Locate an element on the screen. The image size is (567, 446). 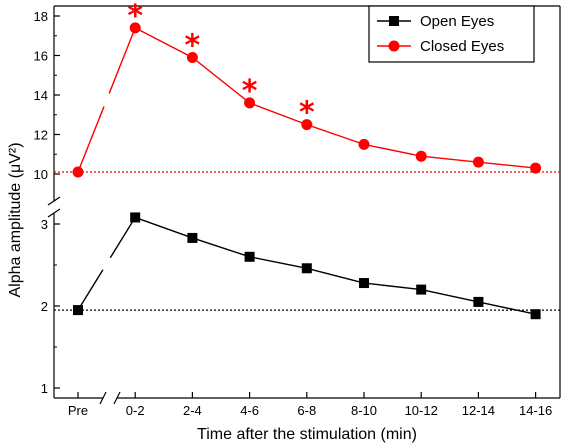
x-tick-label: Pre is located at coordinates (78, 410).